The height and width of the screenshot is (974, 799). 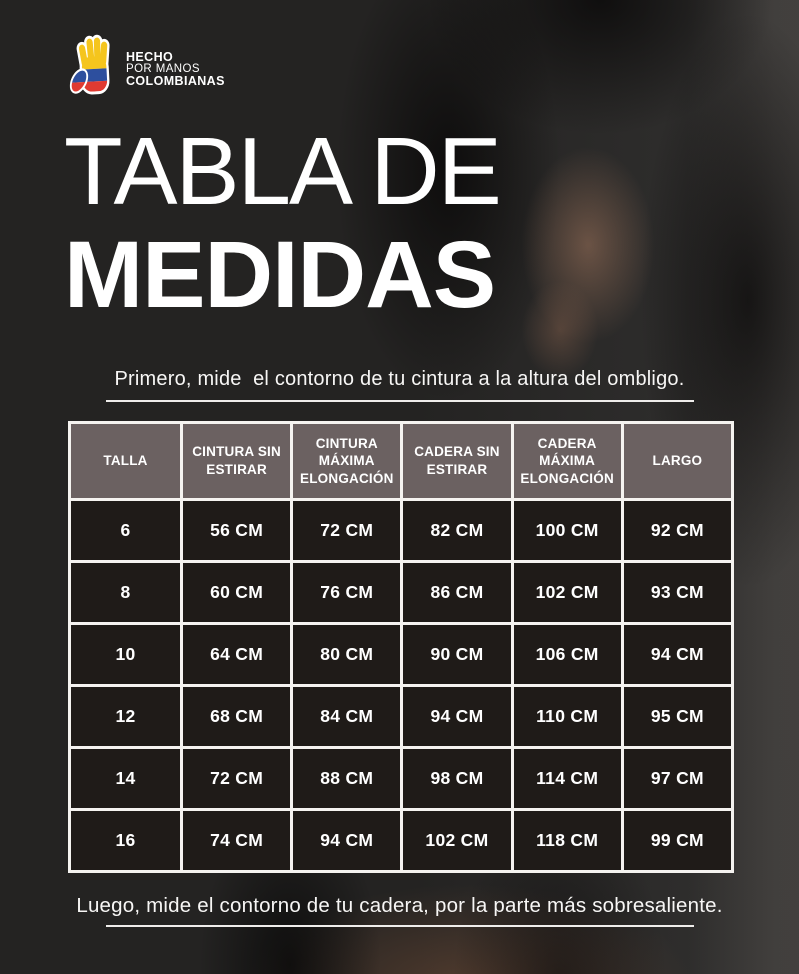 I want to click on divider-line-top, so click(x=400, y=401).